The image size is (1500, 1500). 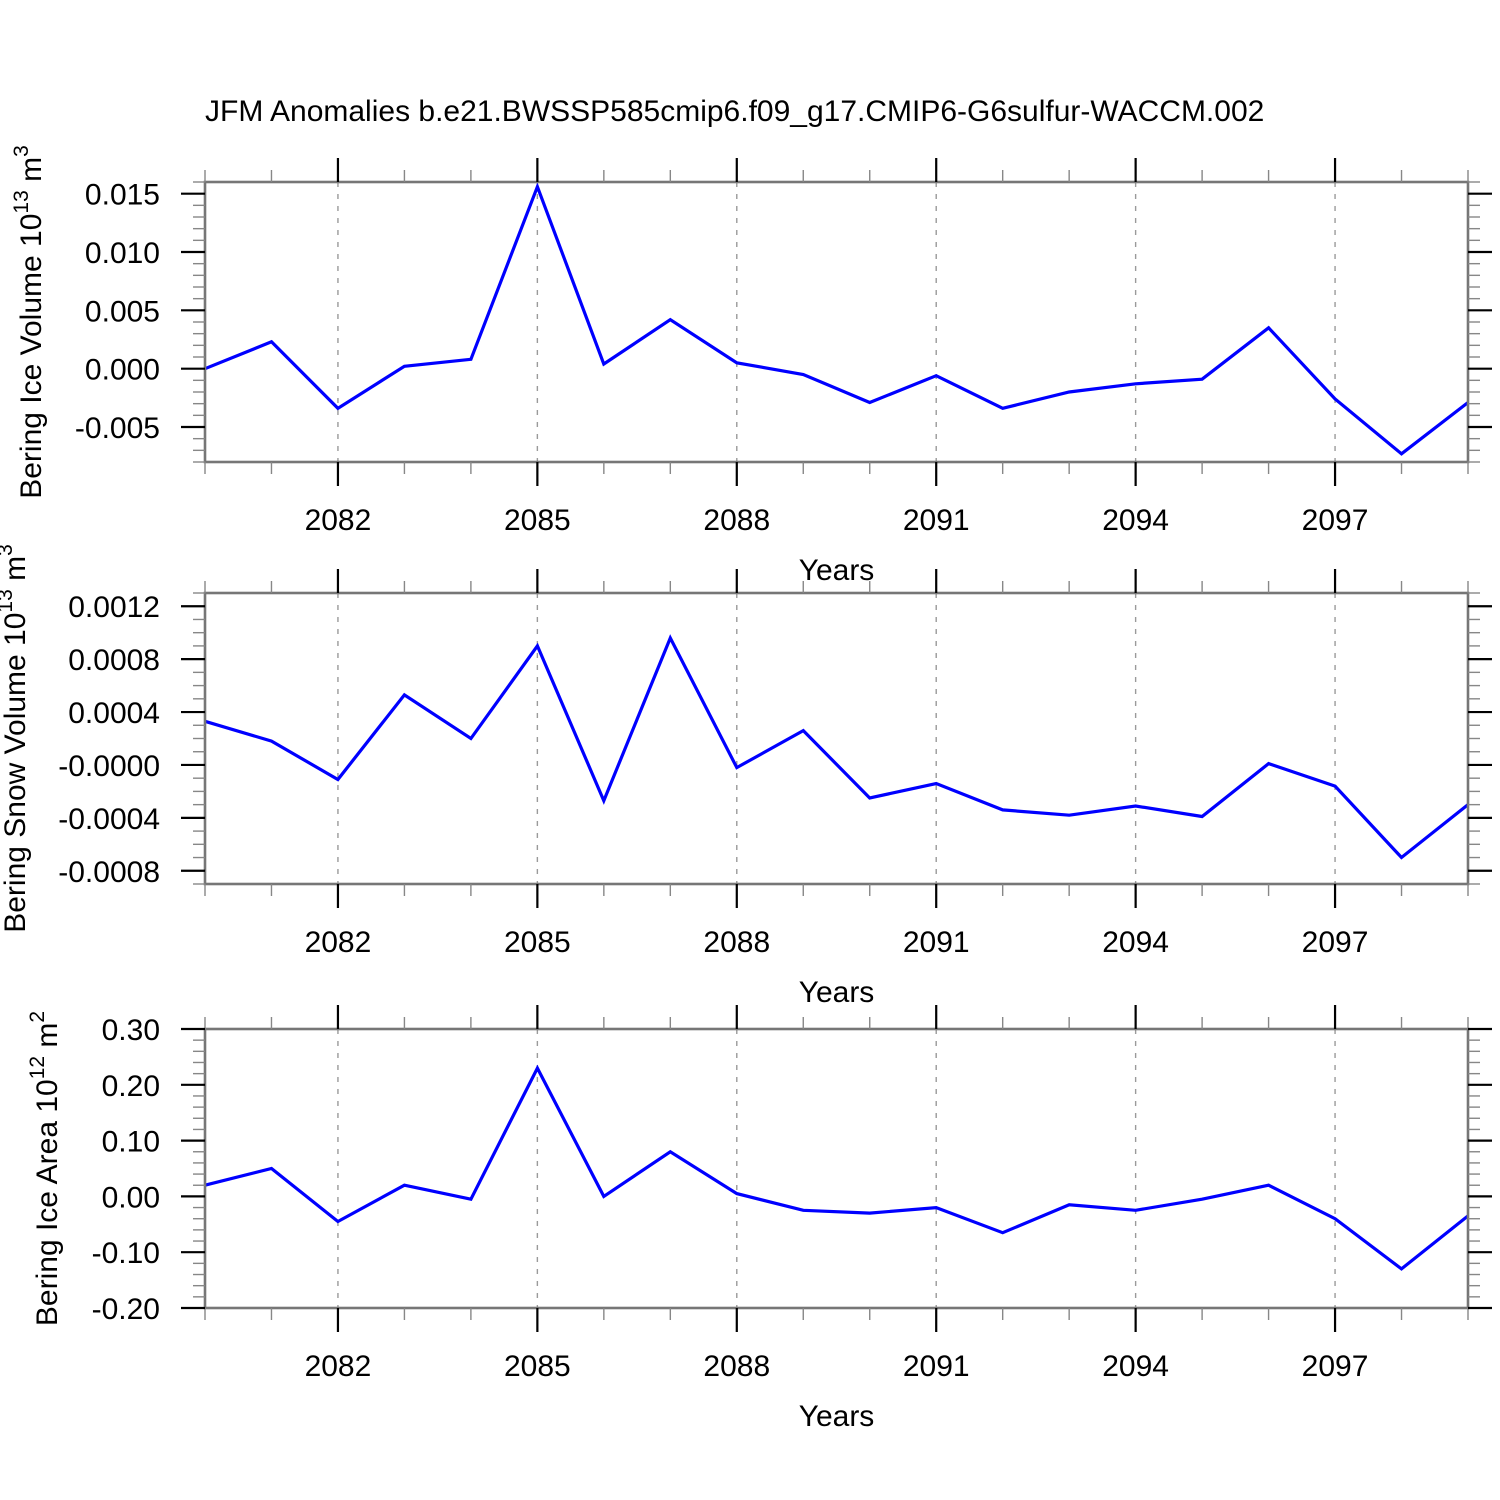 What do you see at coordinates (114, 607) in the screenshot?
I see `y-tick-label: 0.0012` at bounding box center [114, 607].